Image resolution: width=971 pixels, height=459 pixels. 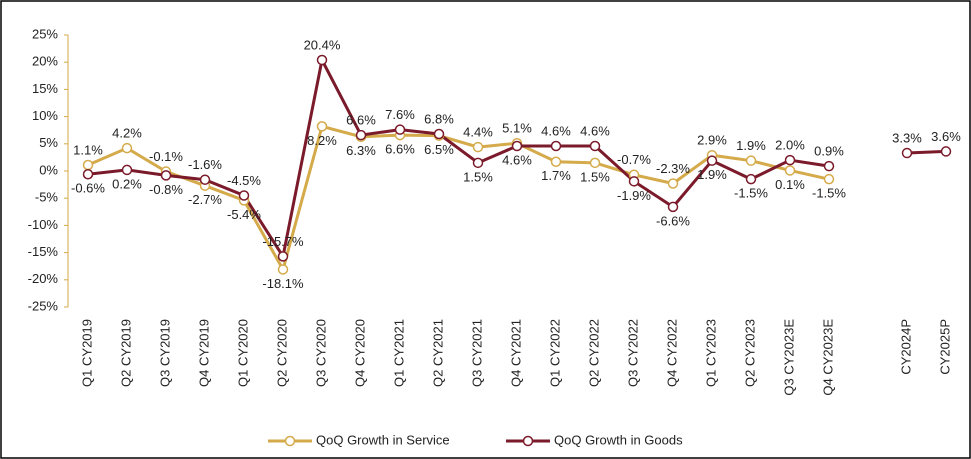 I want to click on x-tick-label: Q1 CY2022, so click(x=554, y=353).